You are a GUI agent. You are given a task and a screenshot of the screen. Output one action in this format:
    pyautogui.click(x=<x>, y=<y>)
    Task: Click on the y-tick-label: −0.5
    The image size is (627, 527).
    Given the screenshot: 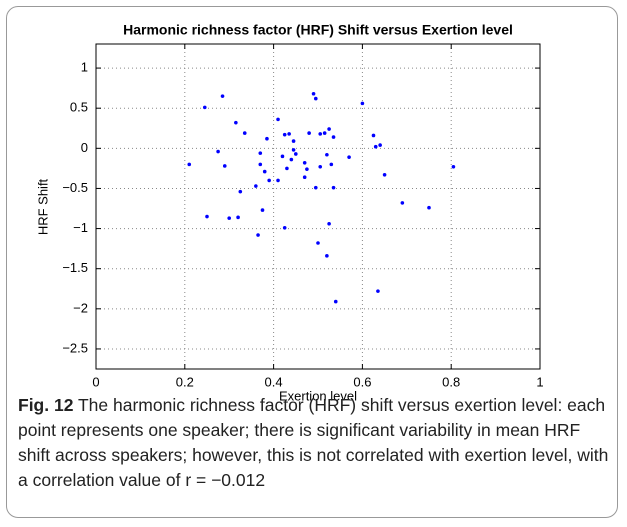 What is the action you would take?
    pyautogui.click(x=75, y=187)
    